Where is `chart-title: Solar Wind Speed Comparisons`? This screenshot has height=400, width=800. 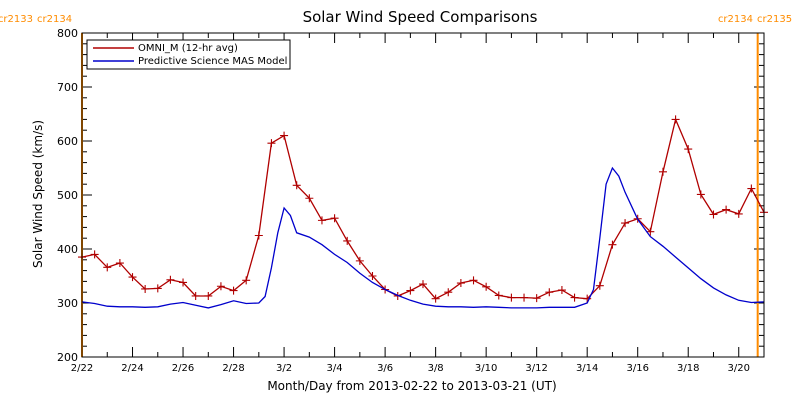 chart-title: Solar Wind Speed Comparisons is located at coordinates (420, 17).